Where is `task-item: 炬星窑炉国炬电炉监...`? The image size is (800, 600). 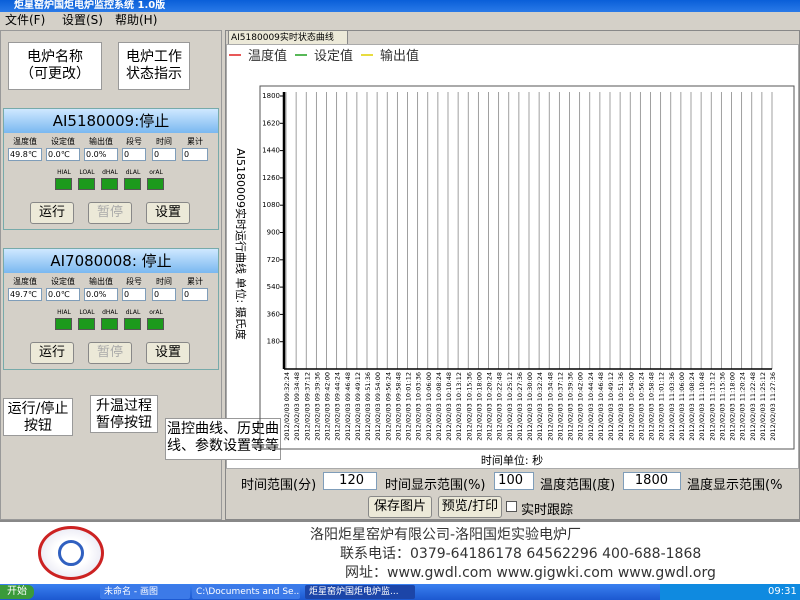
task-item: 炬星窑炉国炬电炉监... is located at coordinates (360, 592).